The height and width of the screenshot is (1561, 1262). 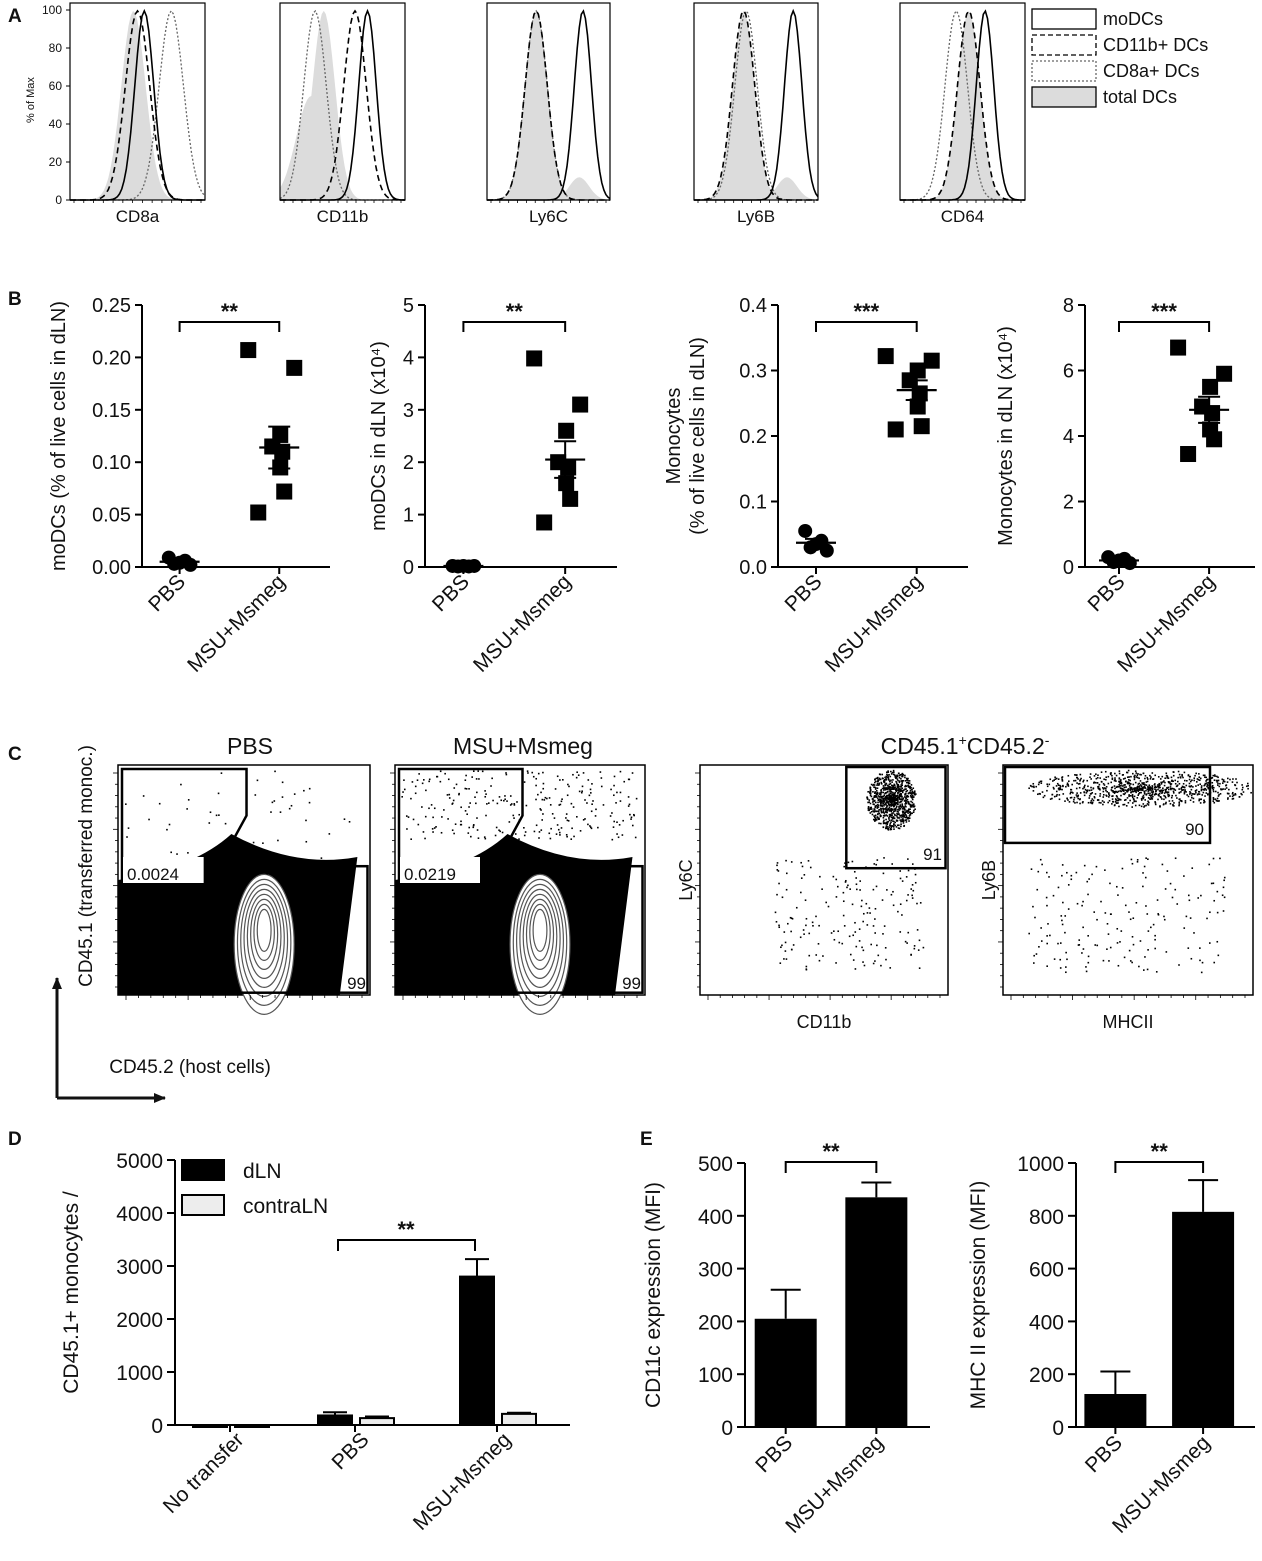 What do you see at coordinates (1194, 829) in the screenshot?
I see `gate-label: 90` at bounding box center [1194, 829].